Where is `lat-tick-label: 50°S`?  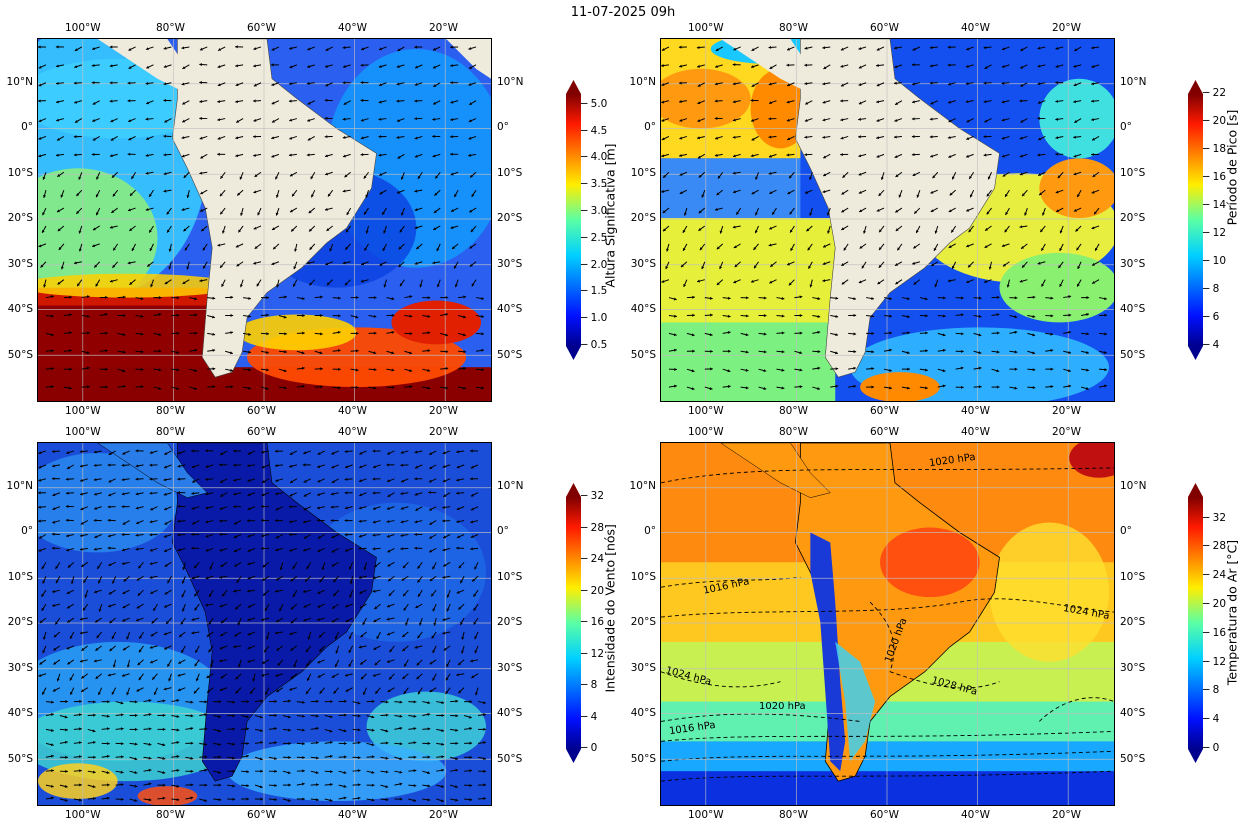 lat-tick-label: 50°S is located at coordinates (510, 355).